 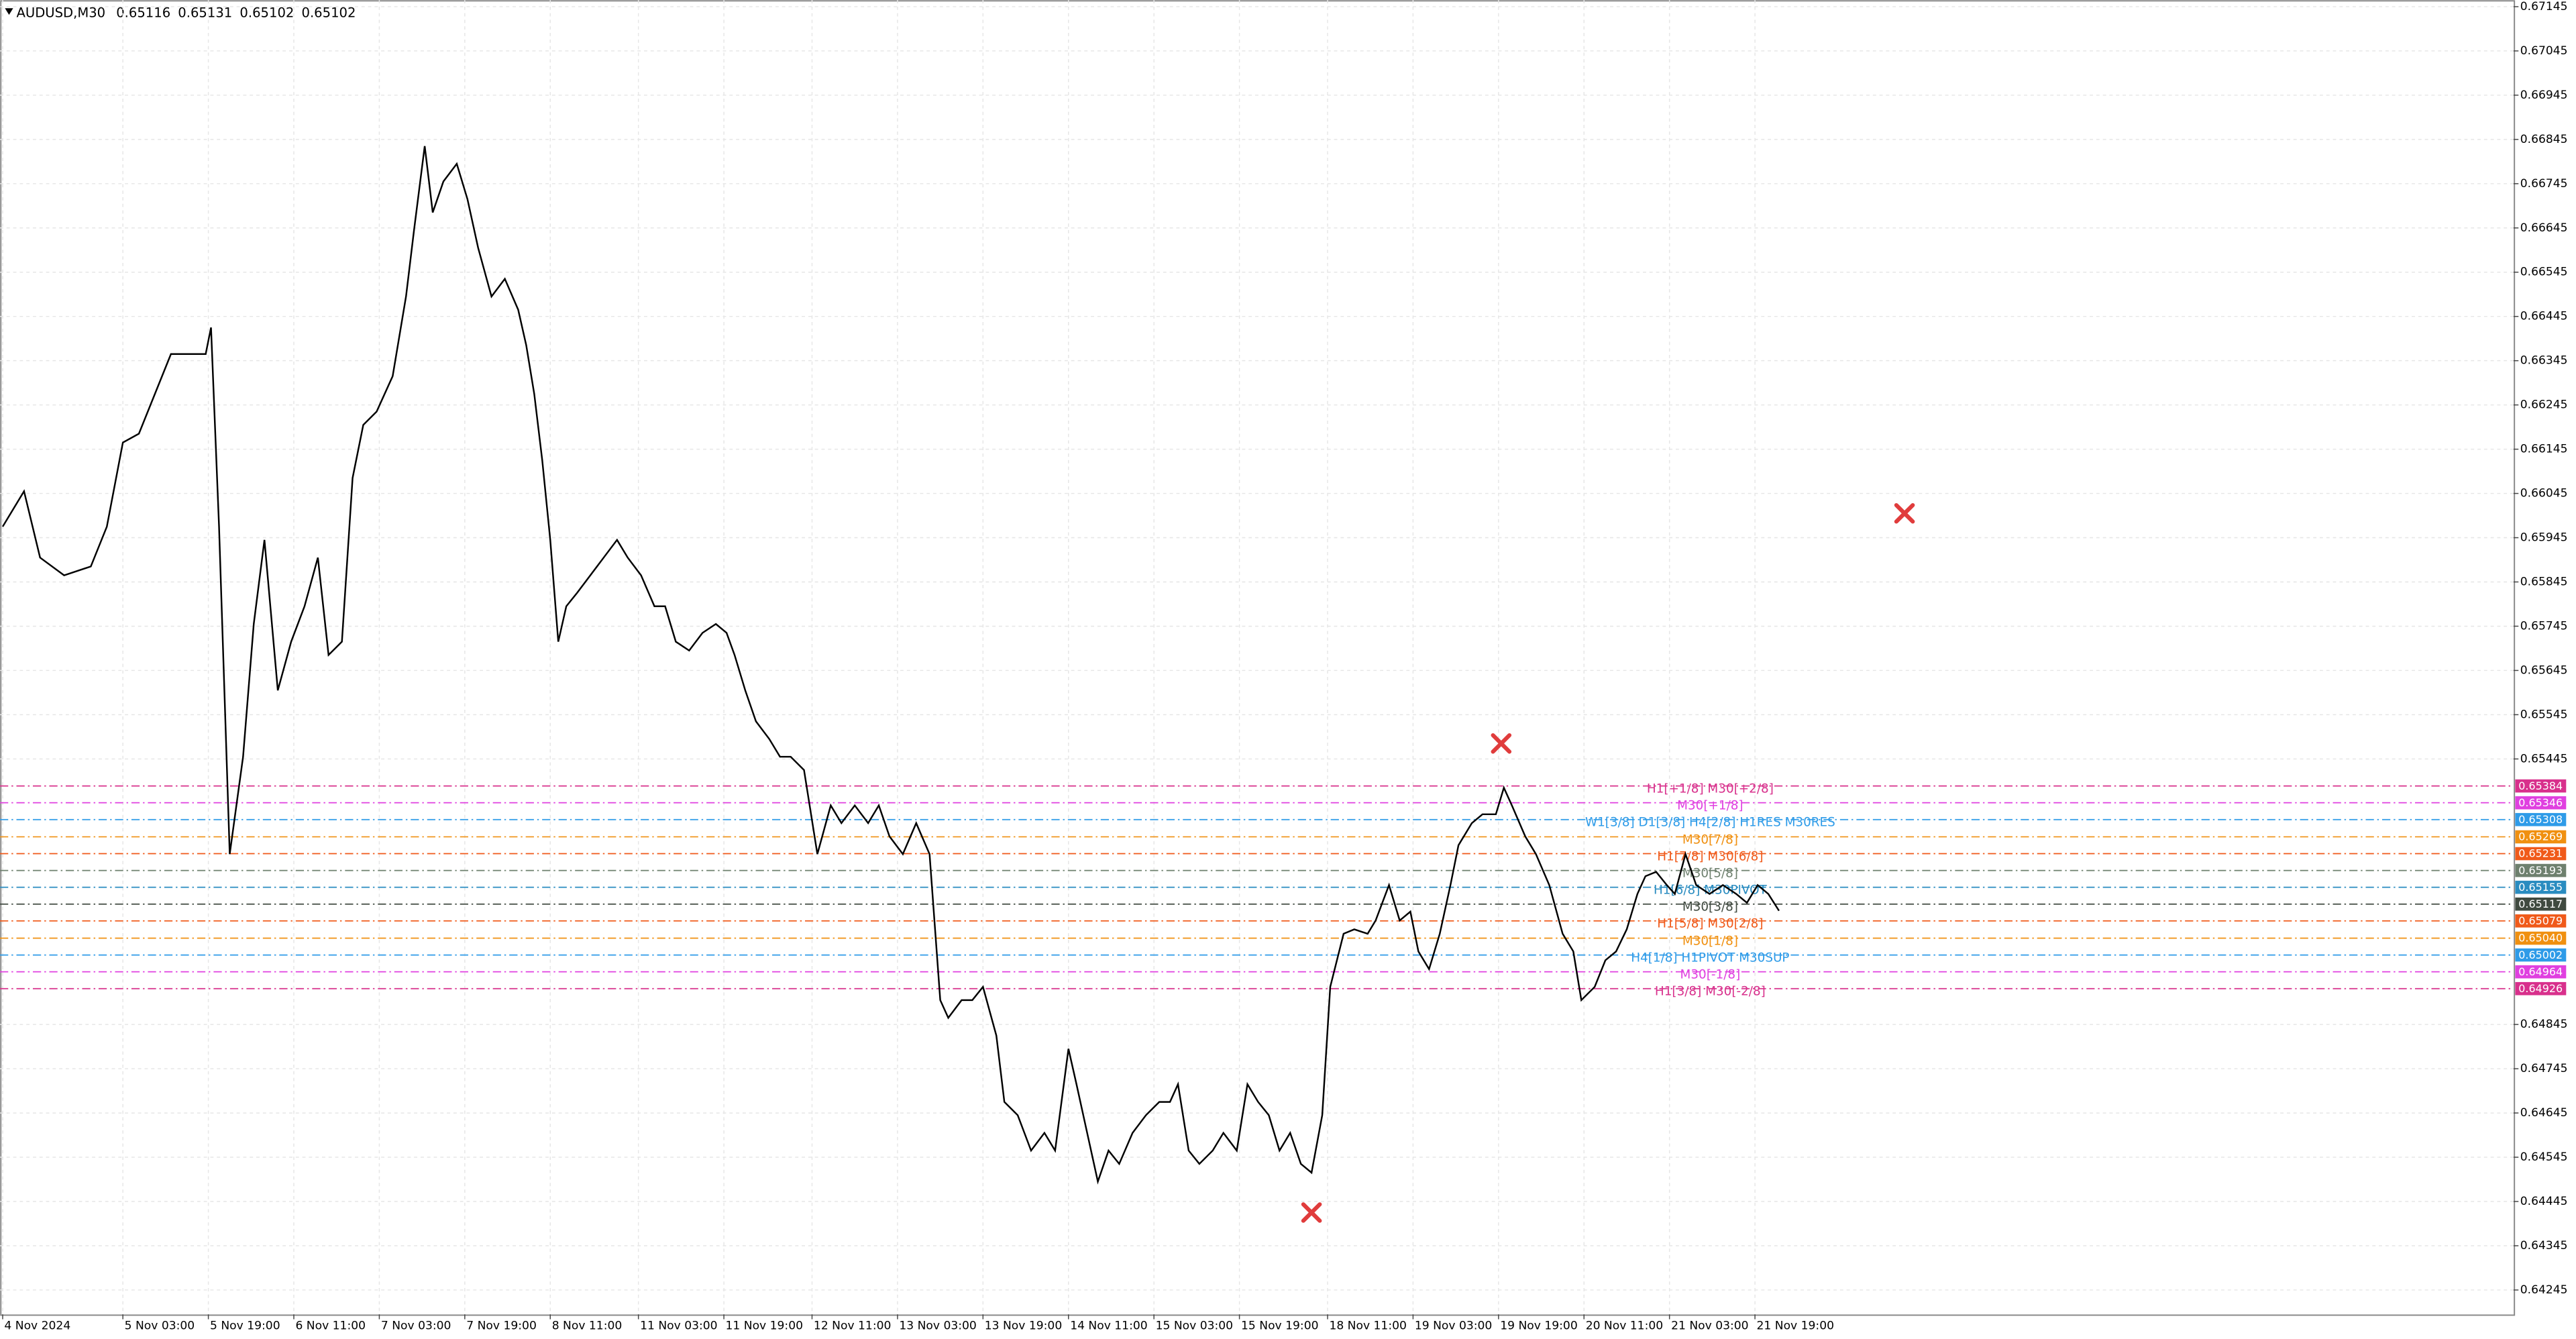 What do you see at coordinates (1710, 789) in the screenshot?
I see `level-label: H1[+1/8] M30[+2/8]` at bounding box center [1710, 789].